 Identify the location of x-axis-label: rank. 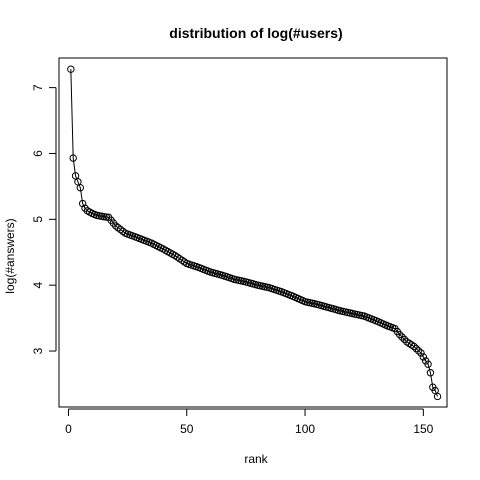
(256, 459).